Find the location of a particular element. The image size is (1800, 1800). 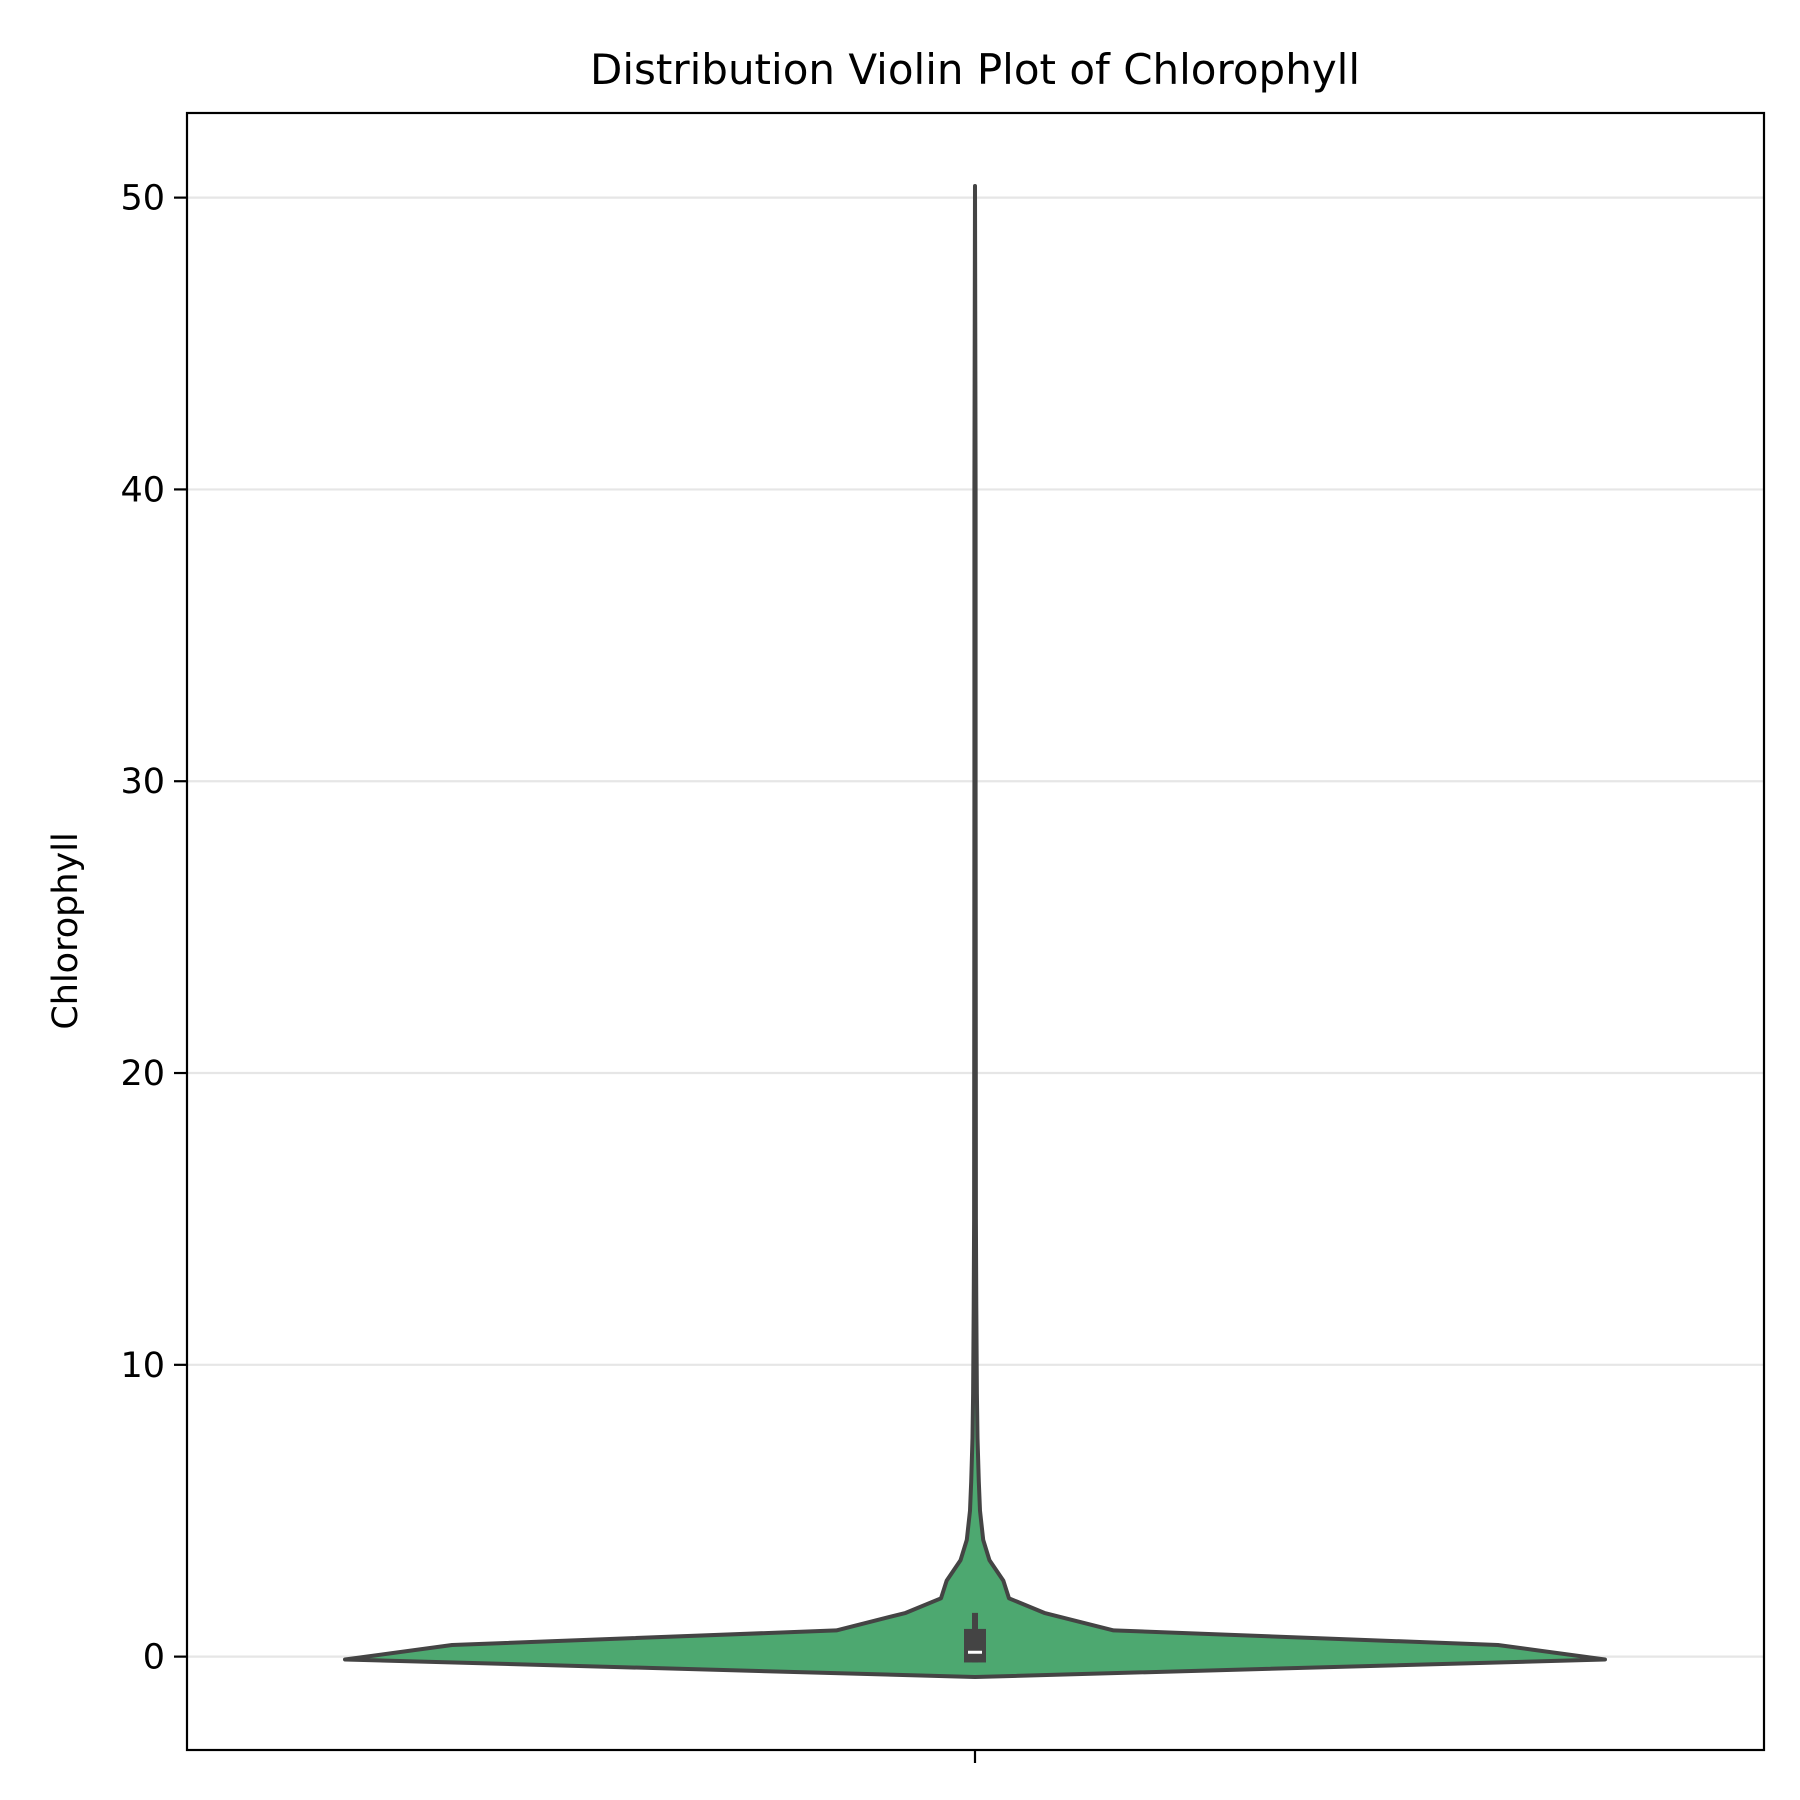

y-tick-label: 50 is located at coordinates (142, 199).